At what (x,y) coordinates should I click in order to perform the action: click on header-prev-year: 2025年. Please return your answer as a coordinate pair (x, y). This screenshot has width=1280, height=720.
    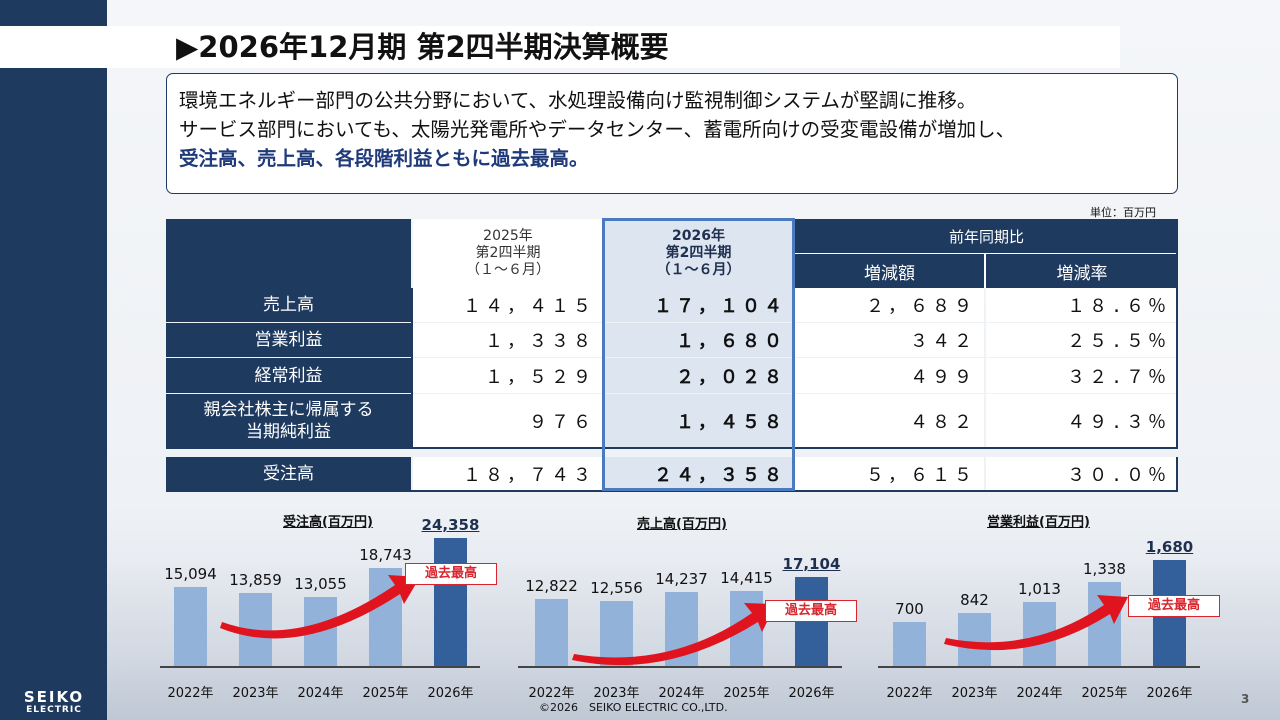
    Looking at the image, I should click on (508, 236).